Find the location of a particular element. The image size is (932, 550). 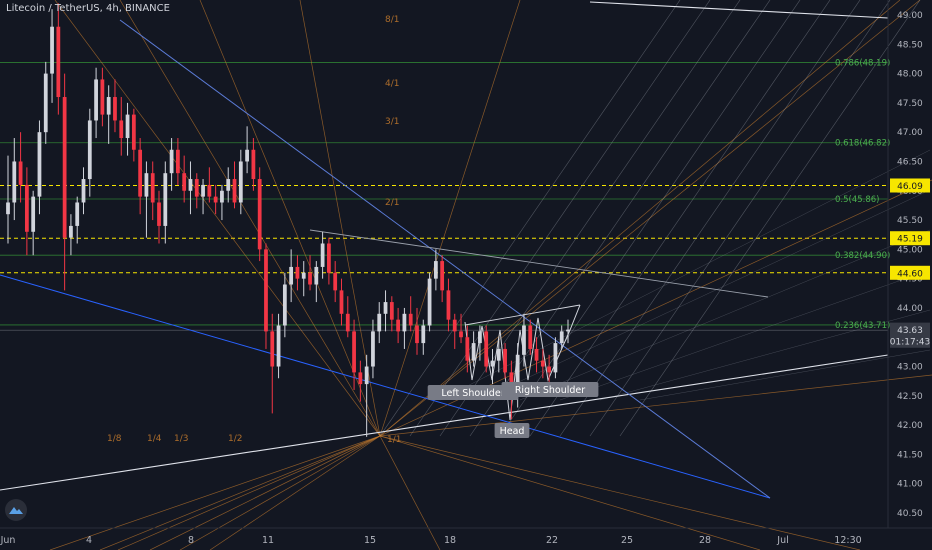

y-tick-label: 47.00 is located at coordinates (910, 133).